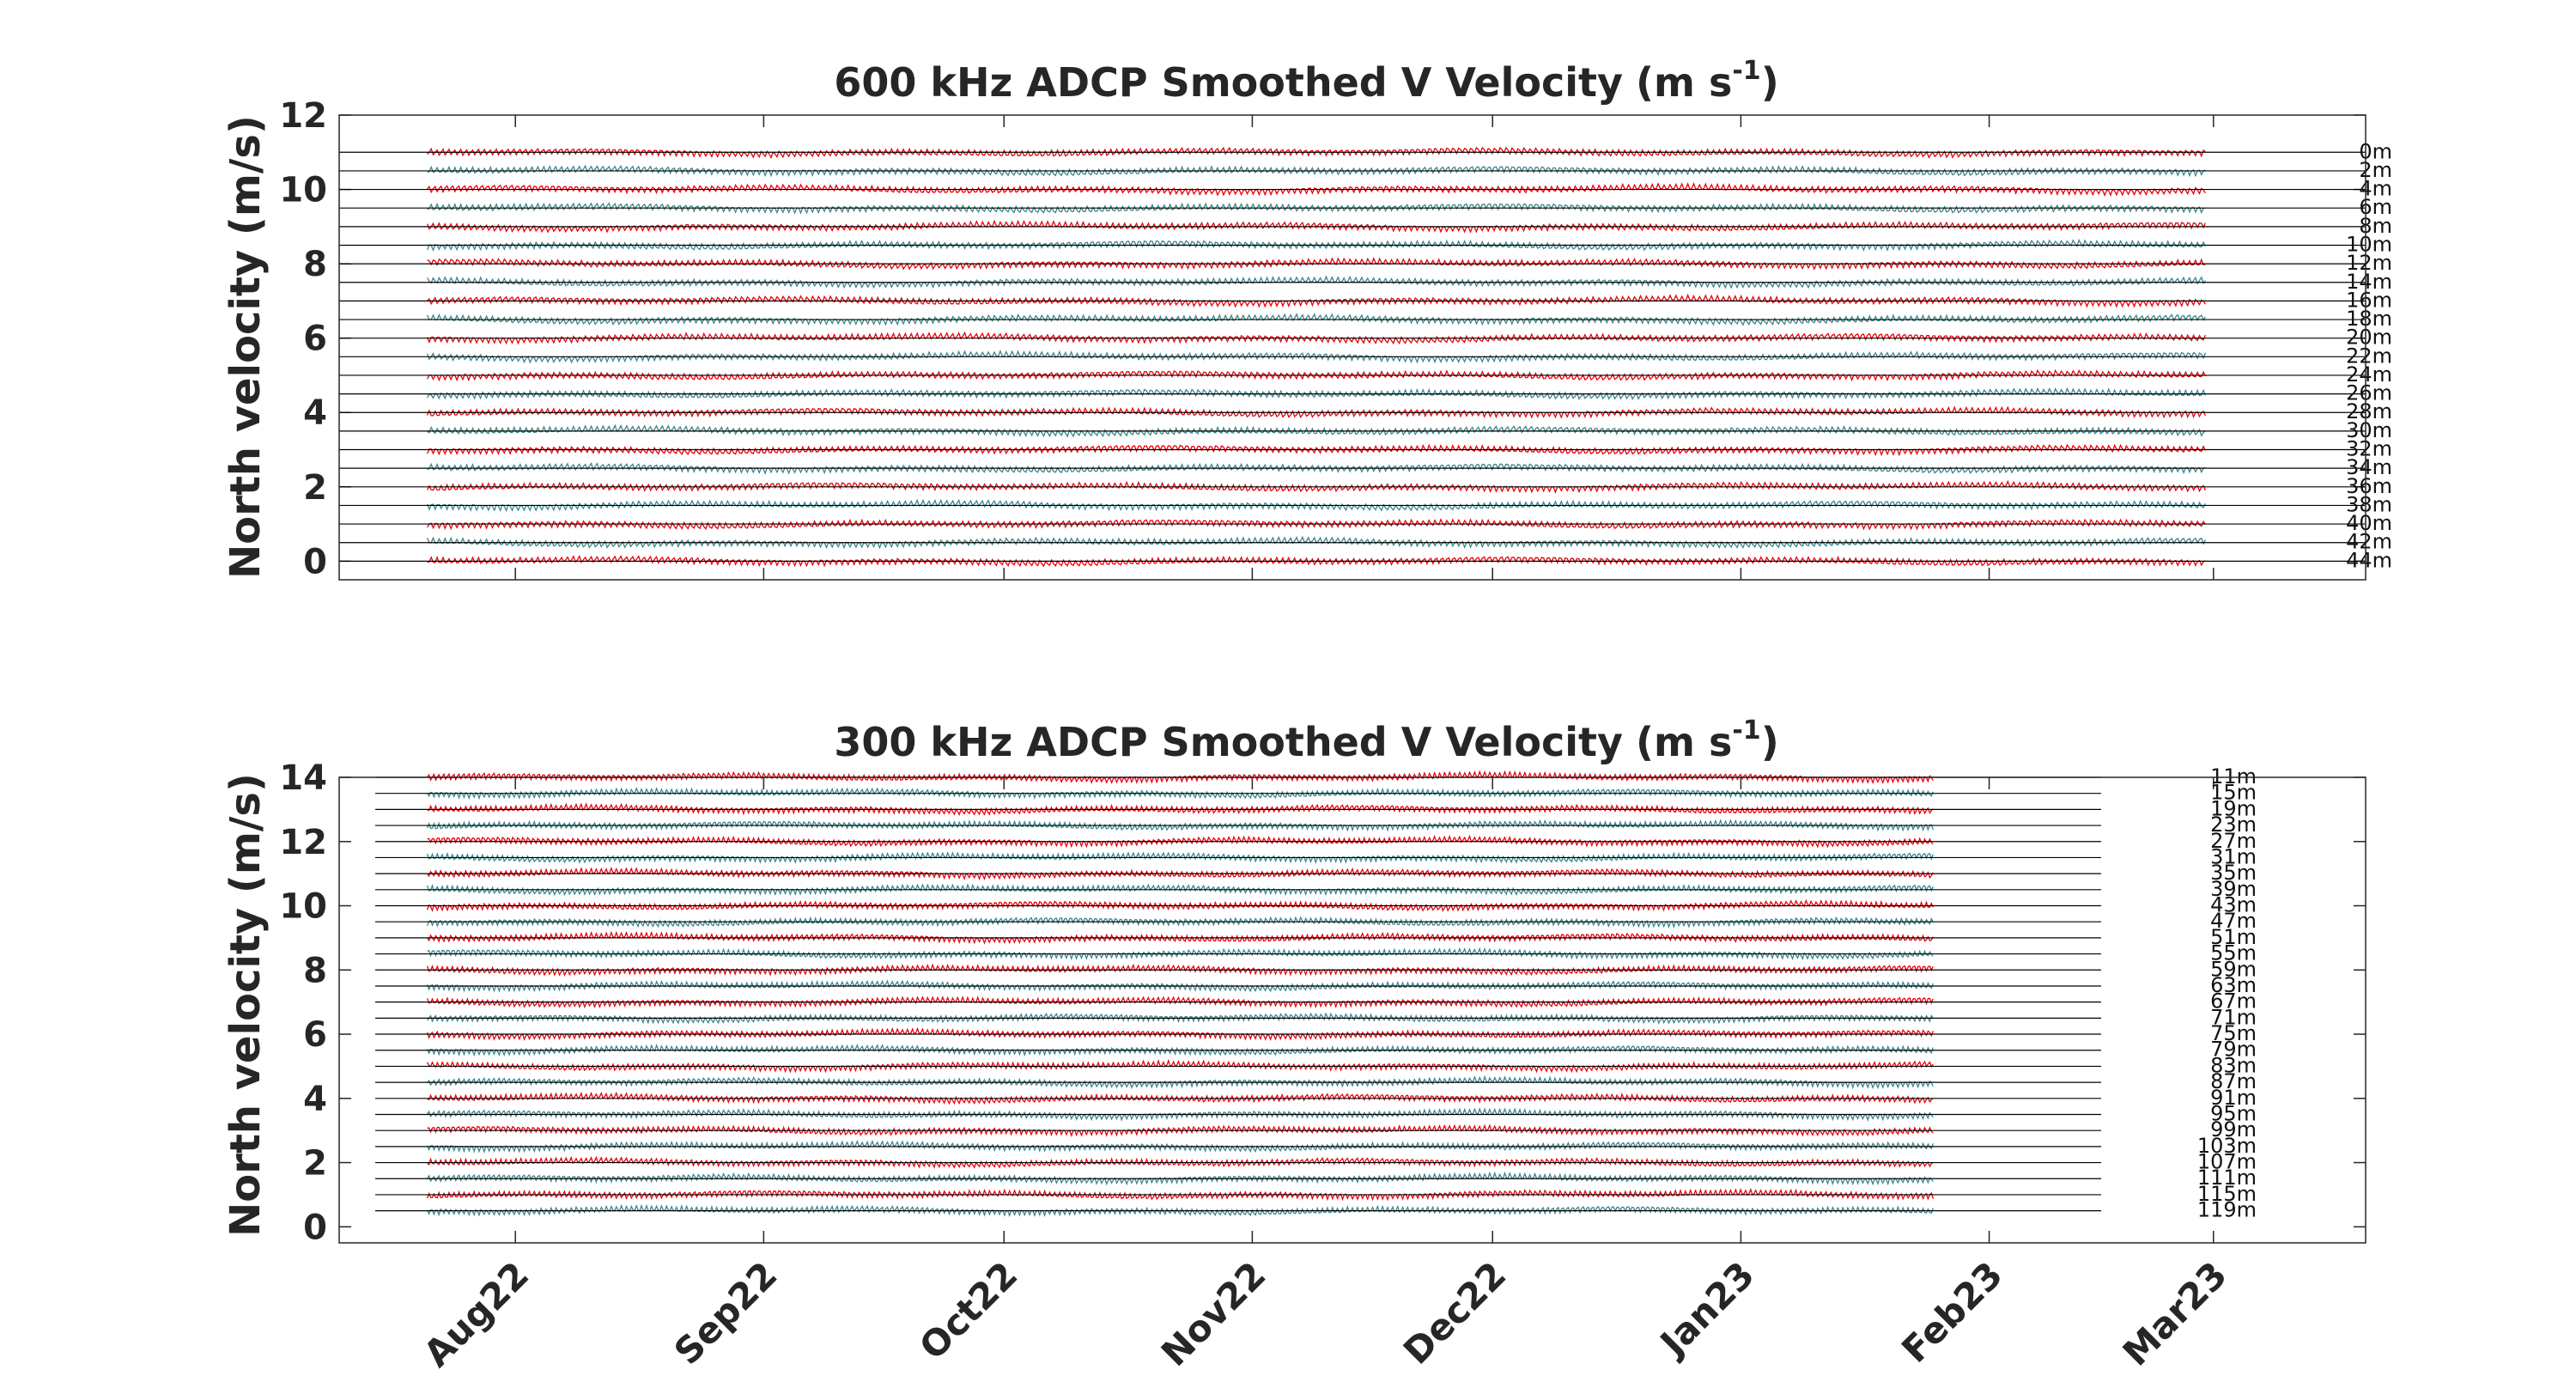 The height and width of the screenshot is (1376, 2576). Describe the element at coordinates (2233, 841) in the screenshot. I see `depth-label: 27m` at that location.